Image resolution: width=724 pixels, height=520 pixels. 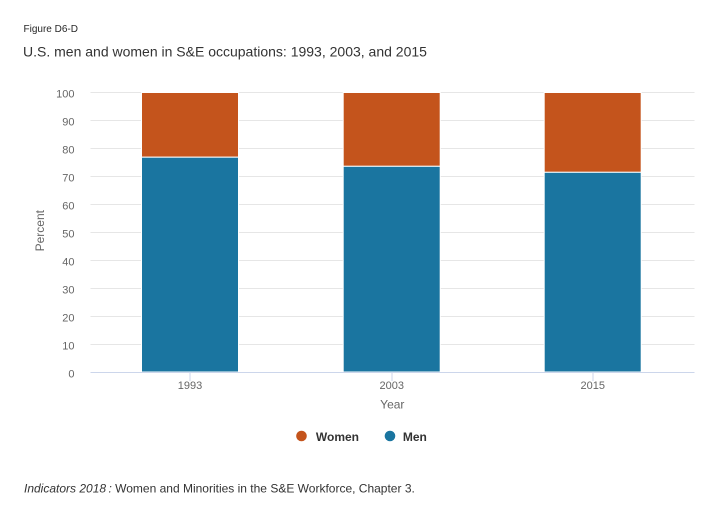 What do you see at coordinates (415, 437) in the screenshot?
I see `svg-text: Men` at bounding box center [415, 437].